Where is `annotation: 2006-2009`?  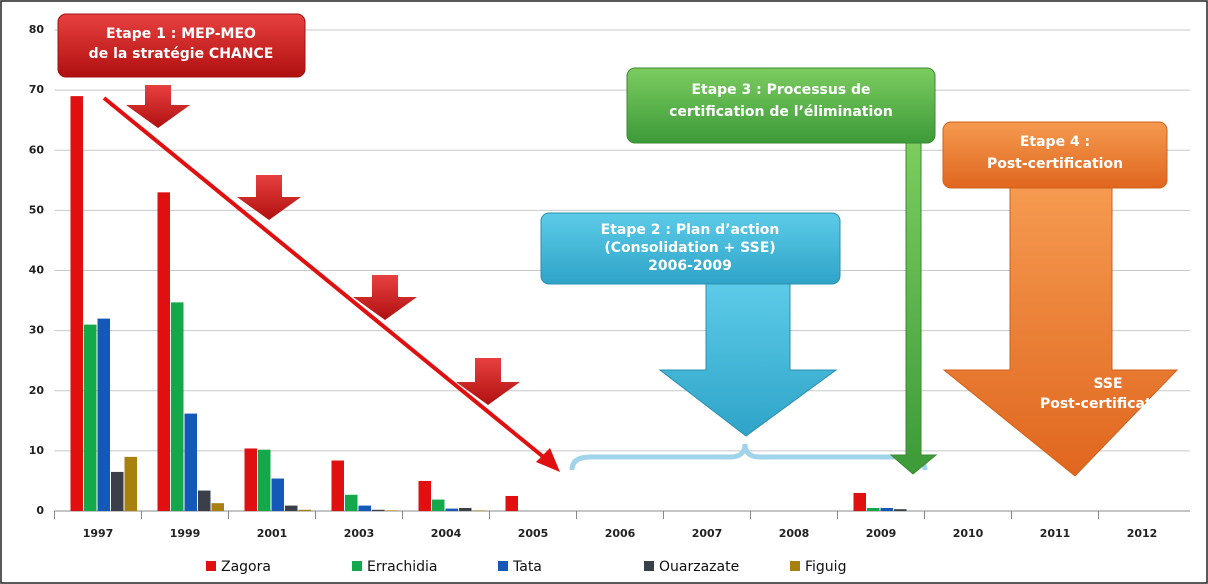 annotation: 2006-2009 is located at coordinates (690, 266).